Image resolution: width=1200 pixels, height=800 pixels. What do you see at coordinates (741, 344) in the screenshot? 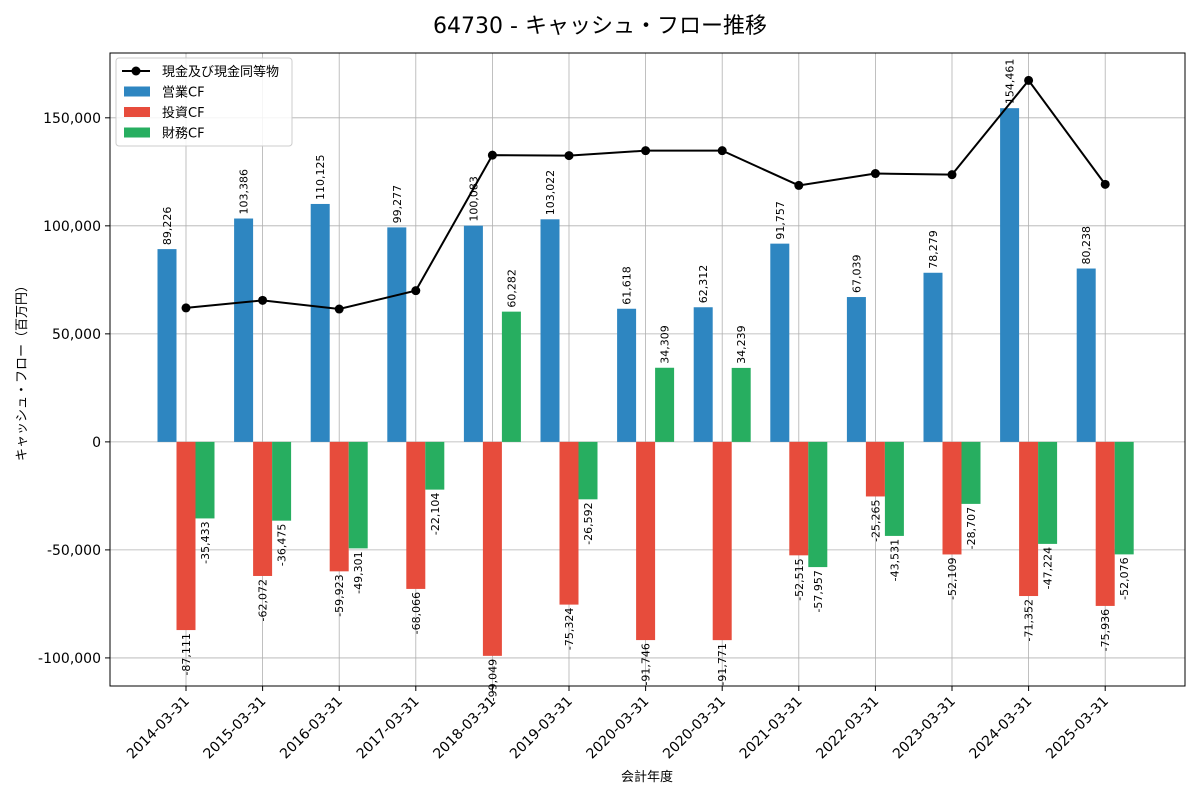
I see `bar-value-label: 34,239` at bounding box center [741, 344].